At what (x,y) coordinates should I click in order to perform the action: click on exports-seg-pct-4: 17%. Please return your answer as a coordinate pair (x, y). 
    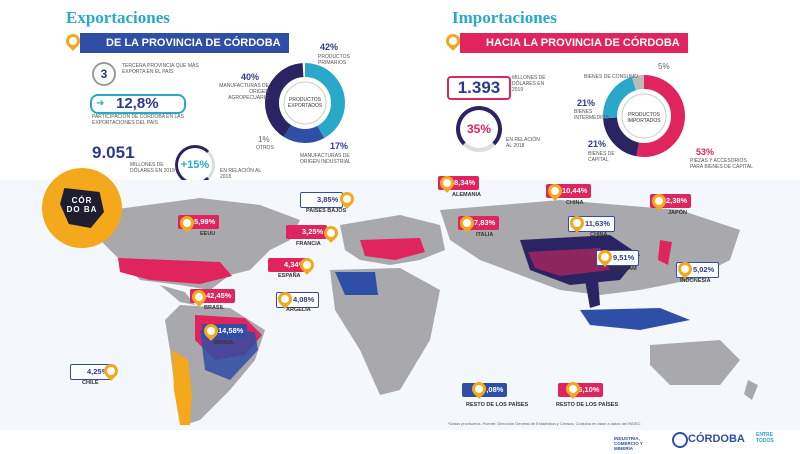
    Looking at the image, I should click on (339, 146).